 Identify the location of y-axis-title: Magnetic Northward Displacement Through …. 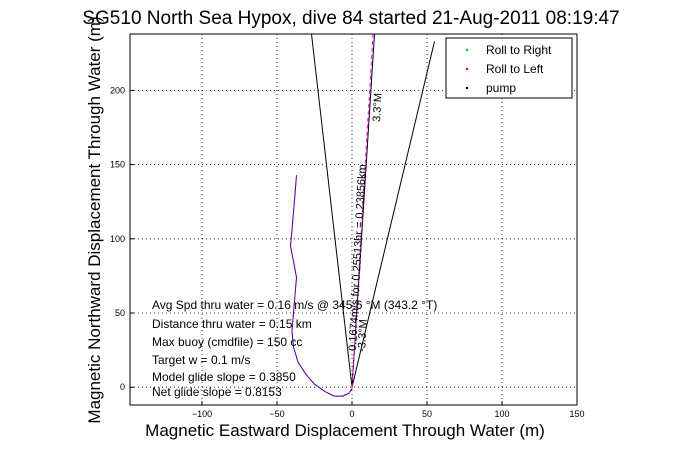
(94, 219).